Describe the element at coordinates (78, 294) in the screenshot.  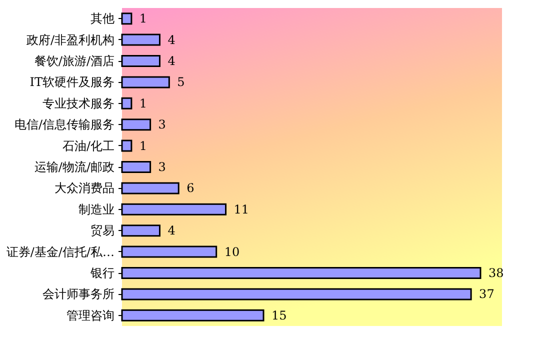
I see `y-tick-label: 会计师事务所` at that location.